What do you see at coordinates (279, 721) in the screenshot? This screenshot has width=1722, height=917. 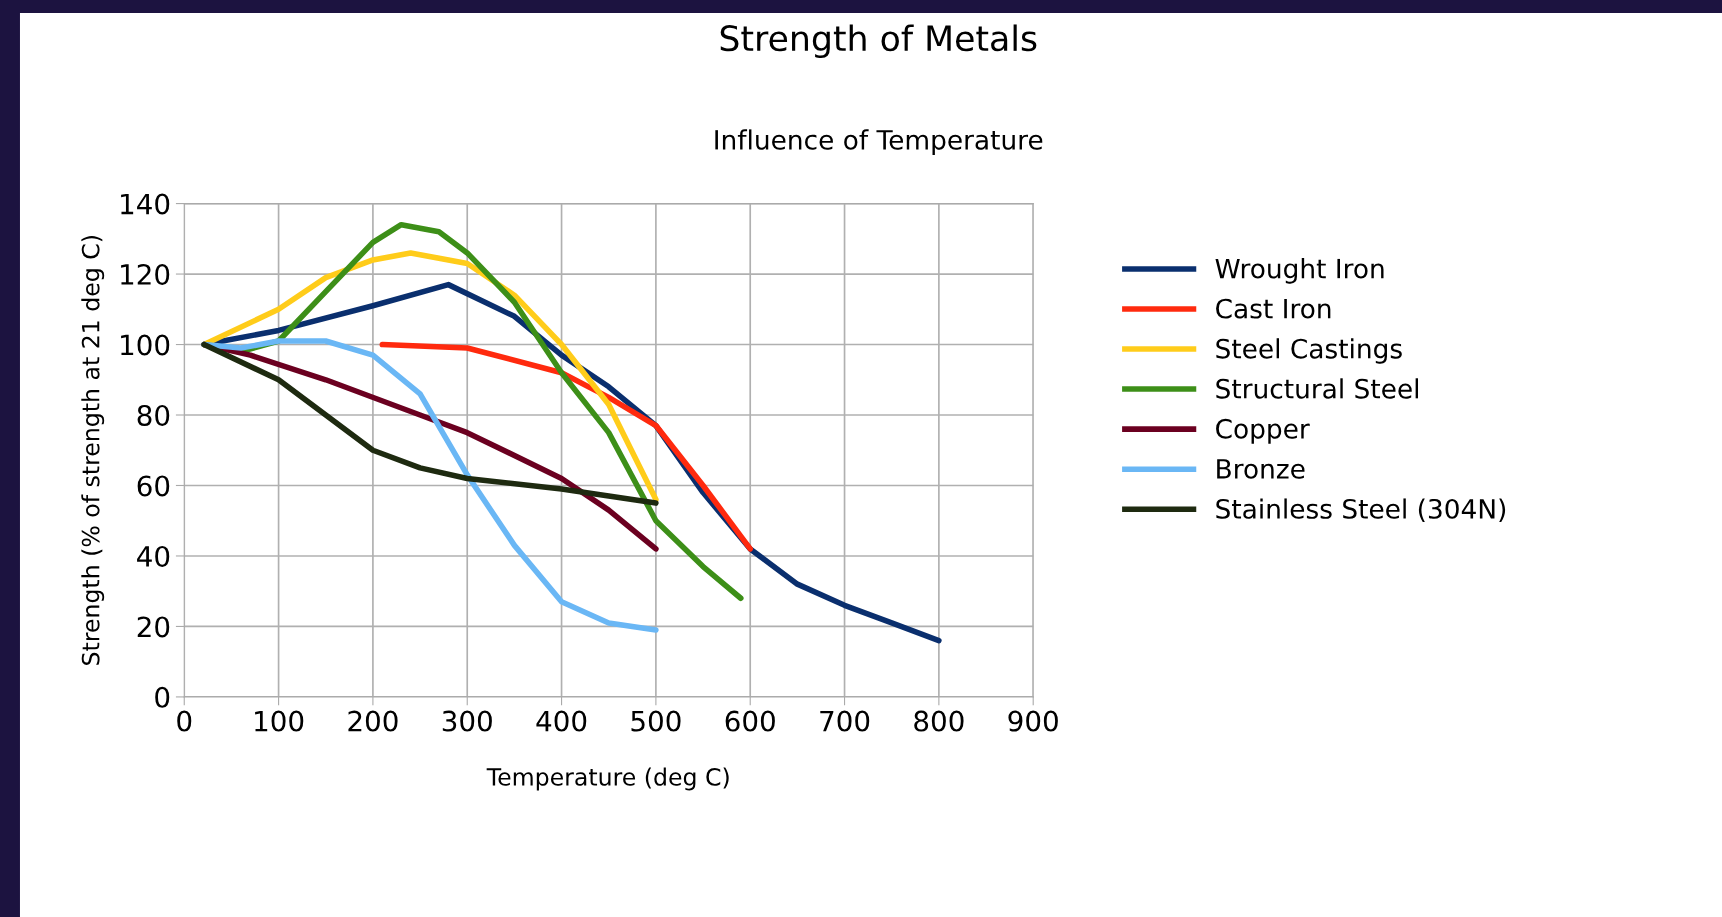 I see `x-tick-label: 100` at bounding box center [279, 721].